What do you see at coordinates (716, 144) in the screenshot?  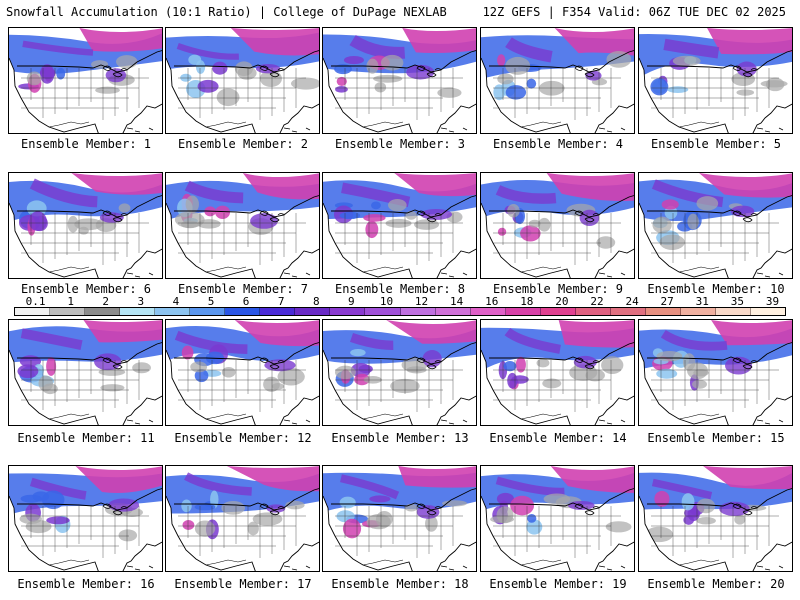 I see `member-label-5: Ensemble Member: 5` at bounding box center [716, 144].